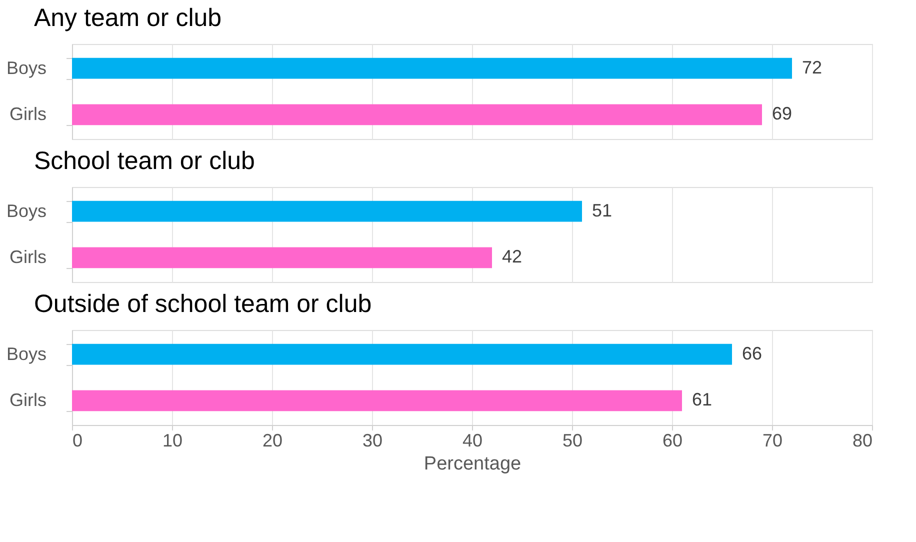 This screenshot has width=916, height=542. Describe the element at coordinates (672, 440) in the screenshot. I see `x-tick-label: 60` at that location.